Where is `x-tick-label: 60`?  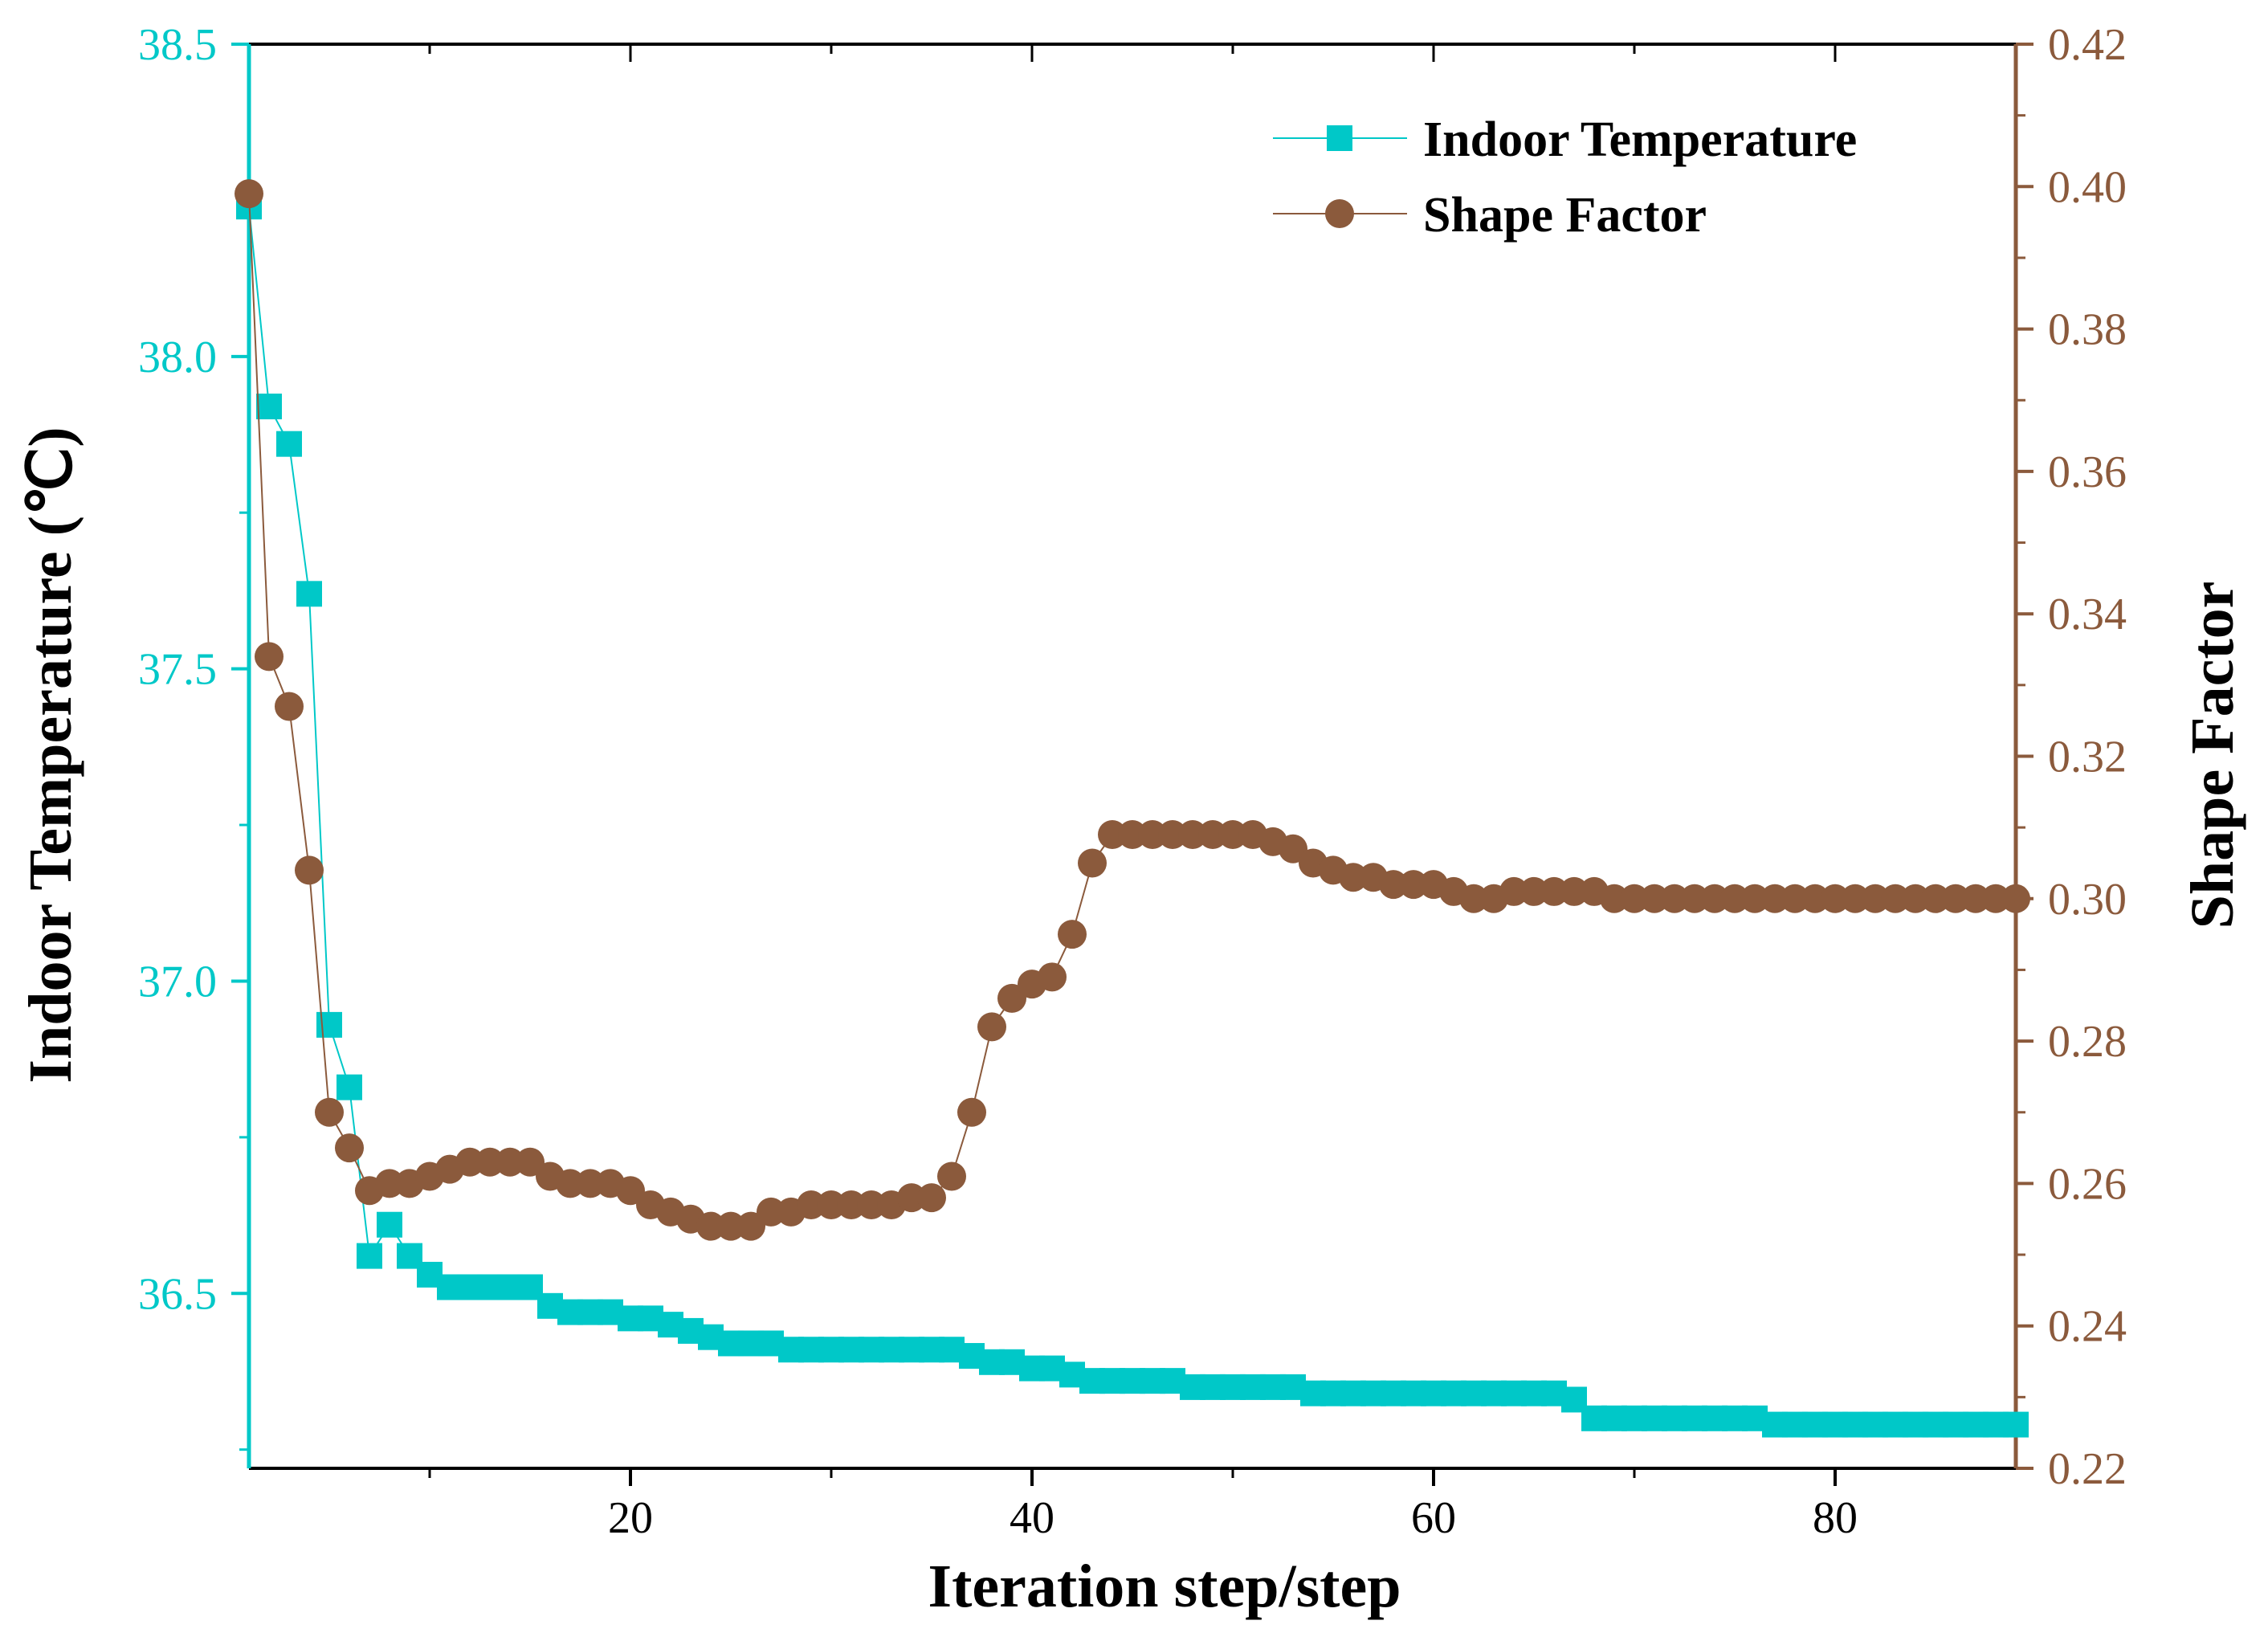 x-tick-label: 60 is located at coordinates (1433, 1518).